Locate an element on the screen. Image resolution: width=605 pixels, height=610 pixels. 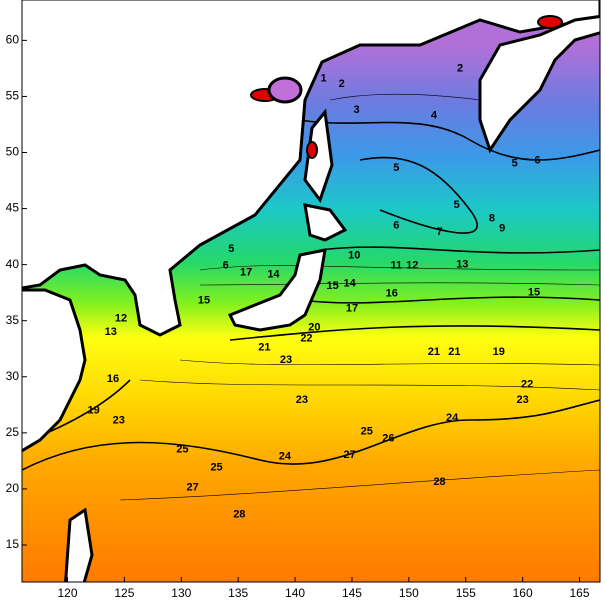
y-tick-label: 30 is located at coordinates (13, 376).